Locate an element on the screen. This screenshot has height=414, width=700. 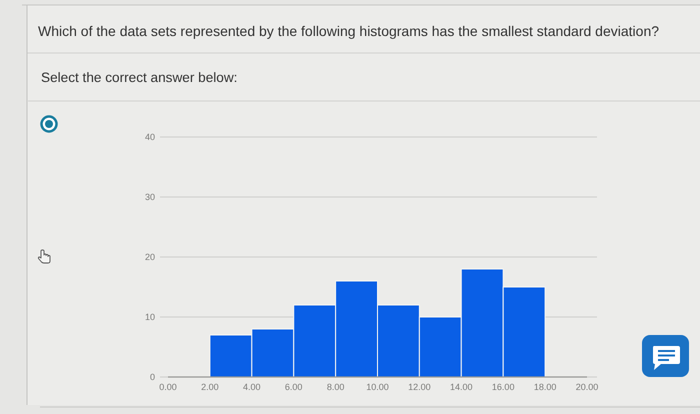
x-tick-label: 6.00 is located at coordinates (293, 387).